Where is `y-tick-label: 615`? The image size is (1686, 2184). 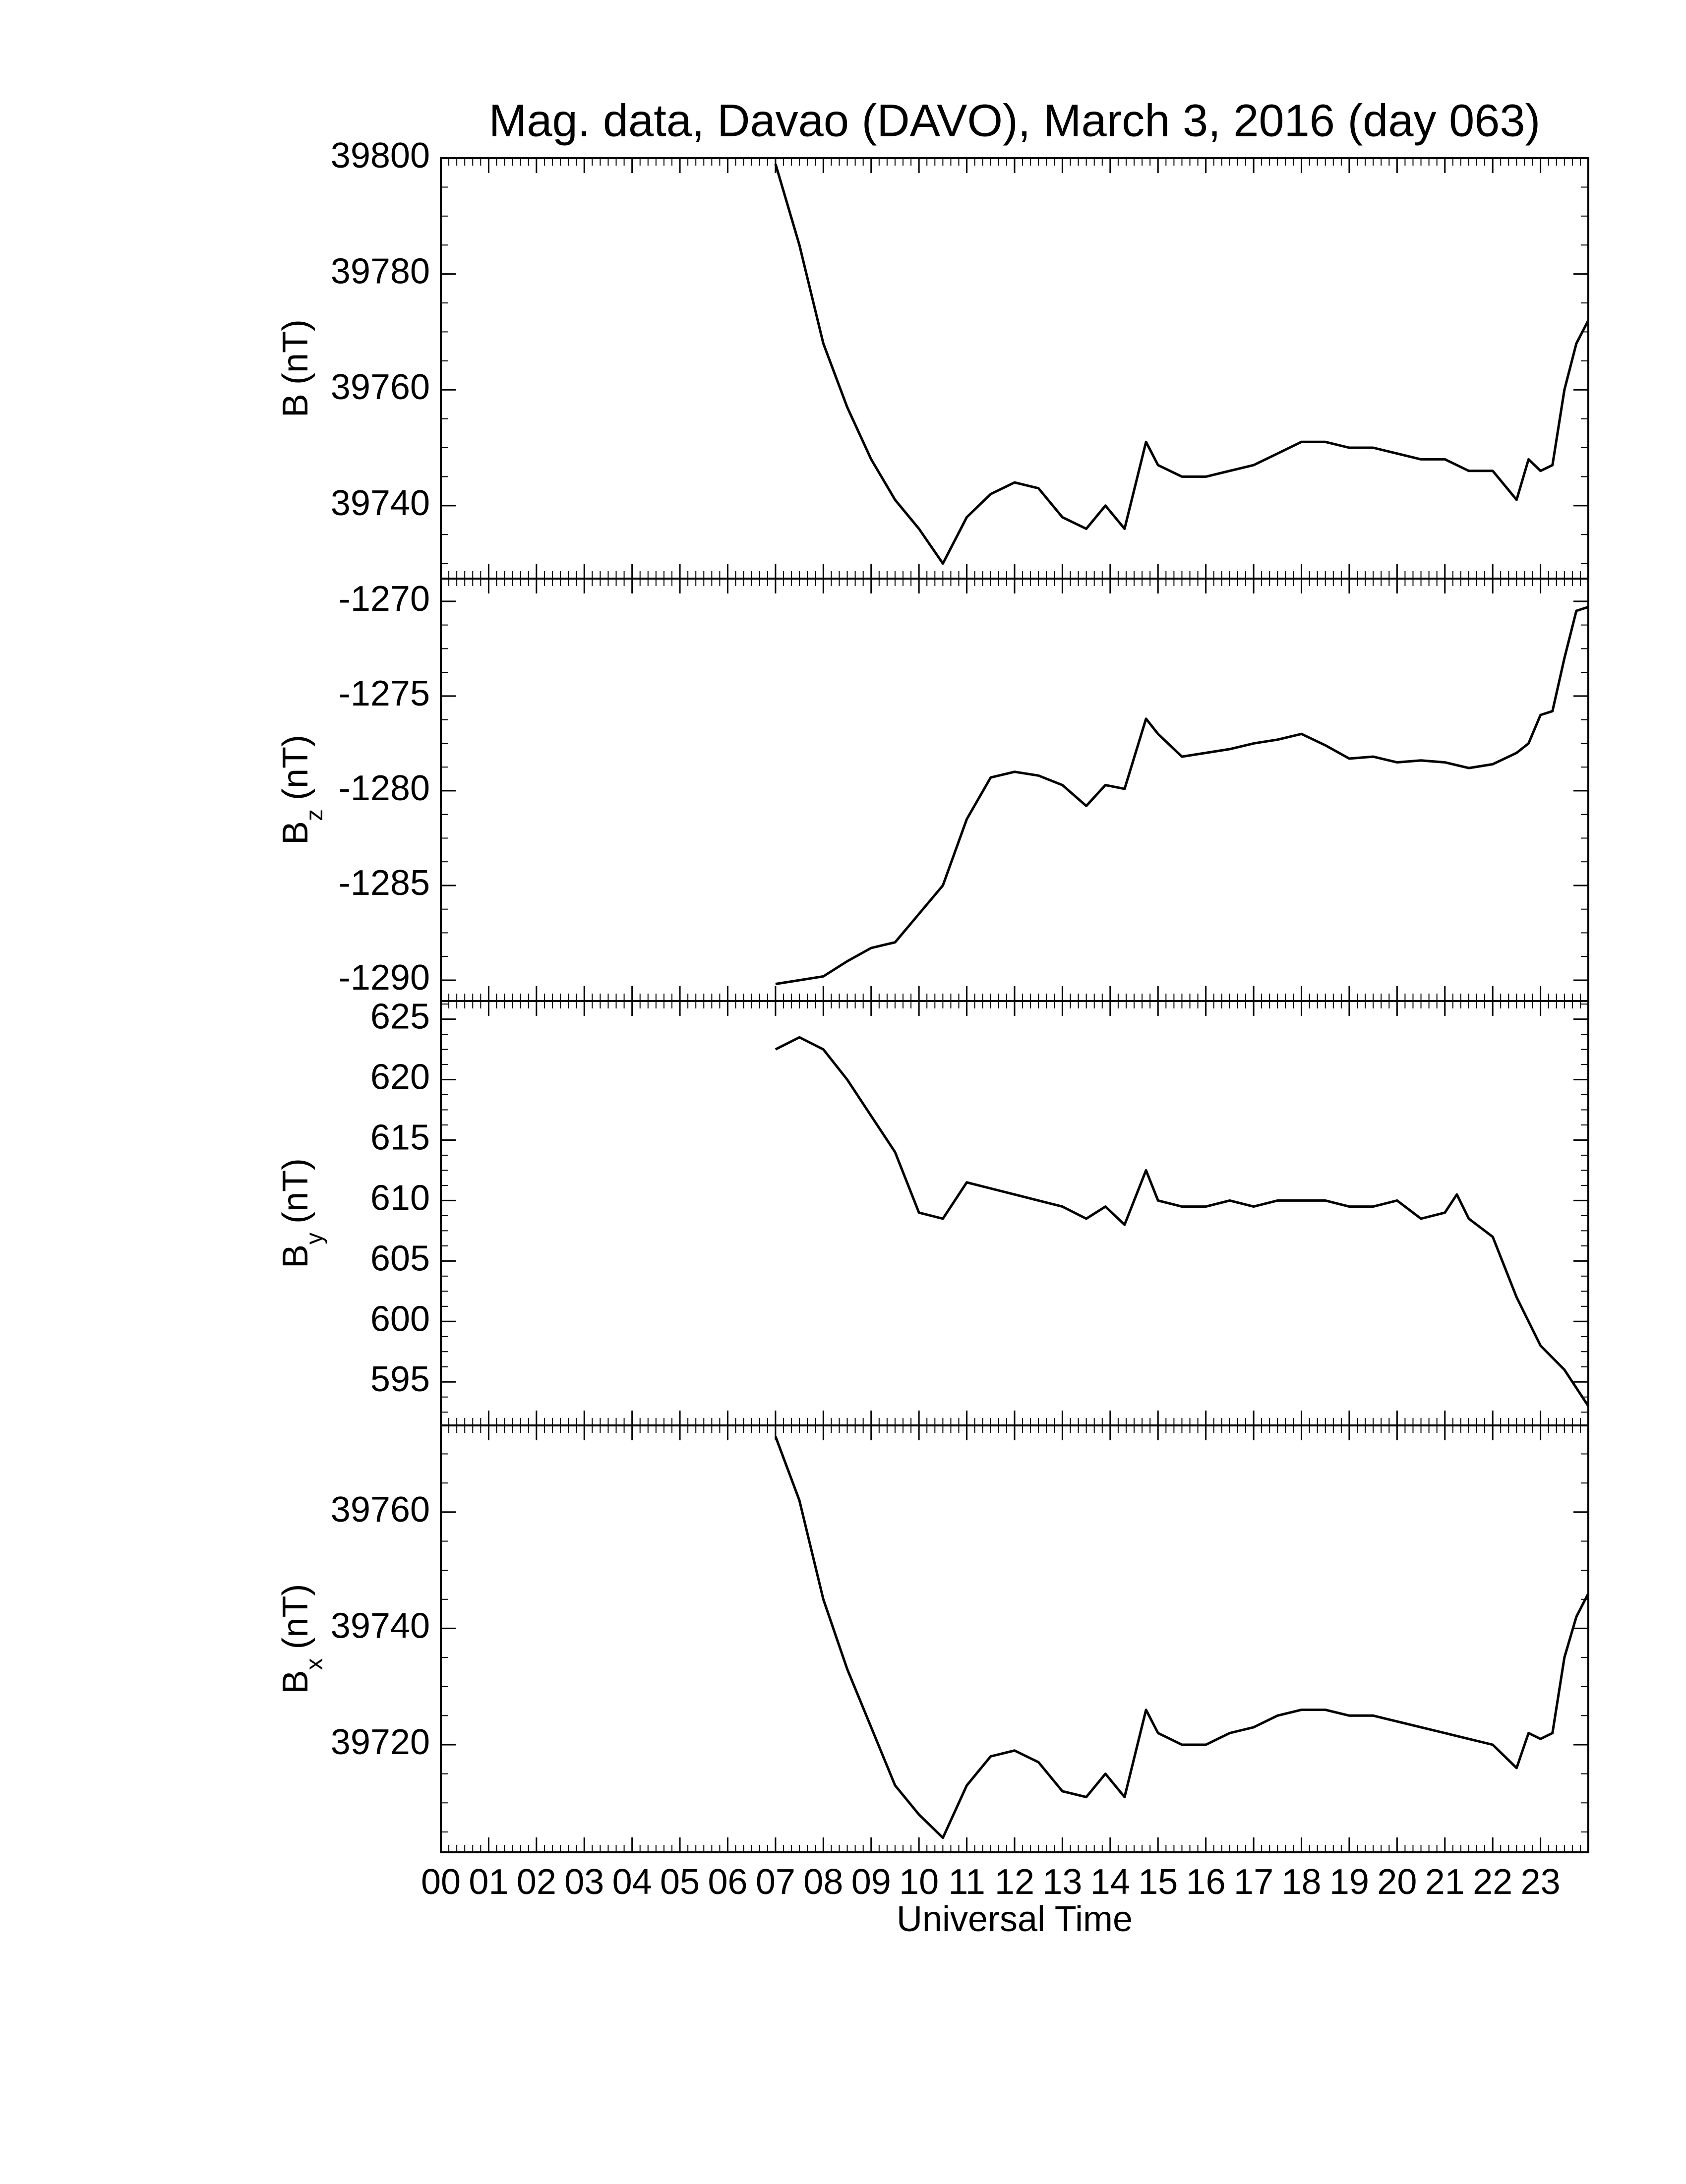
y-tick-label: 615 is located at coordinates (400, 1137).